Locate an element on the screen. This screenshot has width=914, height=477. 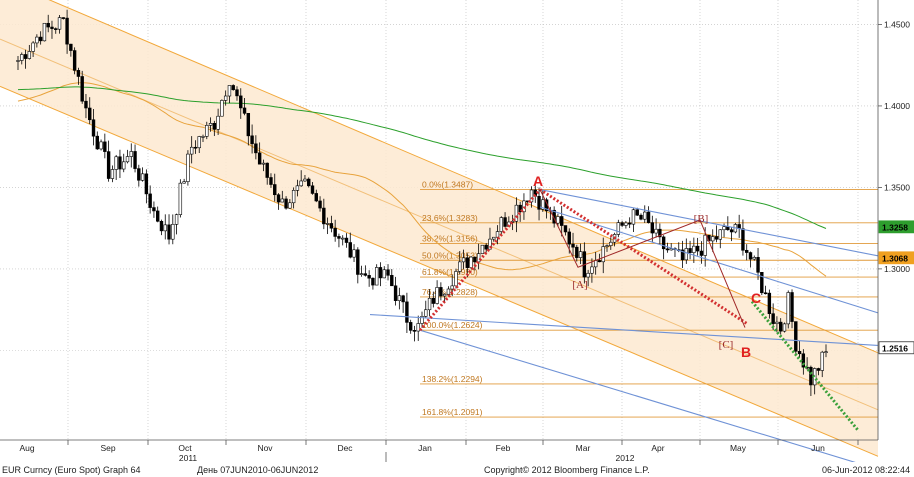
axis-tick-label: 1.4500 is located at coordinates (897, 24).